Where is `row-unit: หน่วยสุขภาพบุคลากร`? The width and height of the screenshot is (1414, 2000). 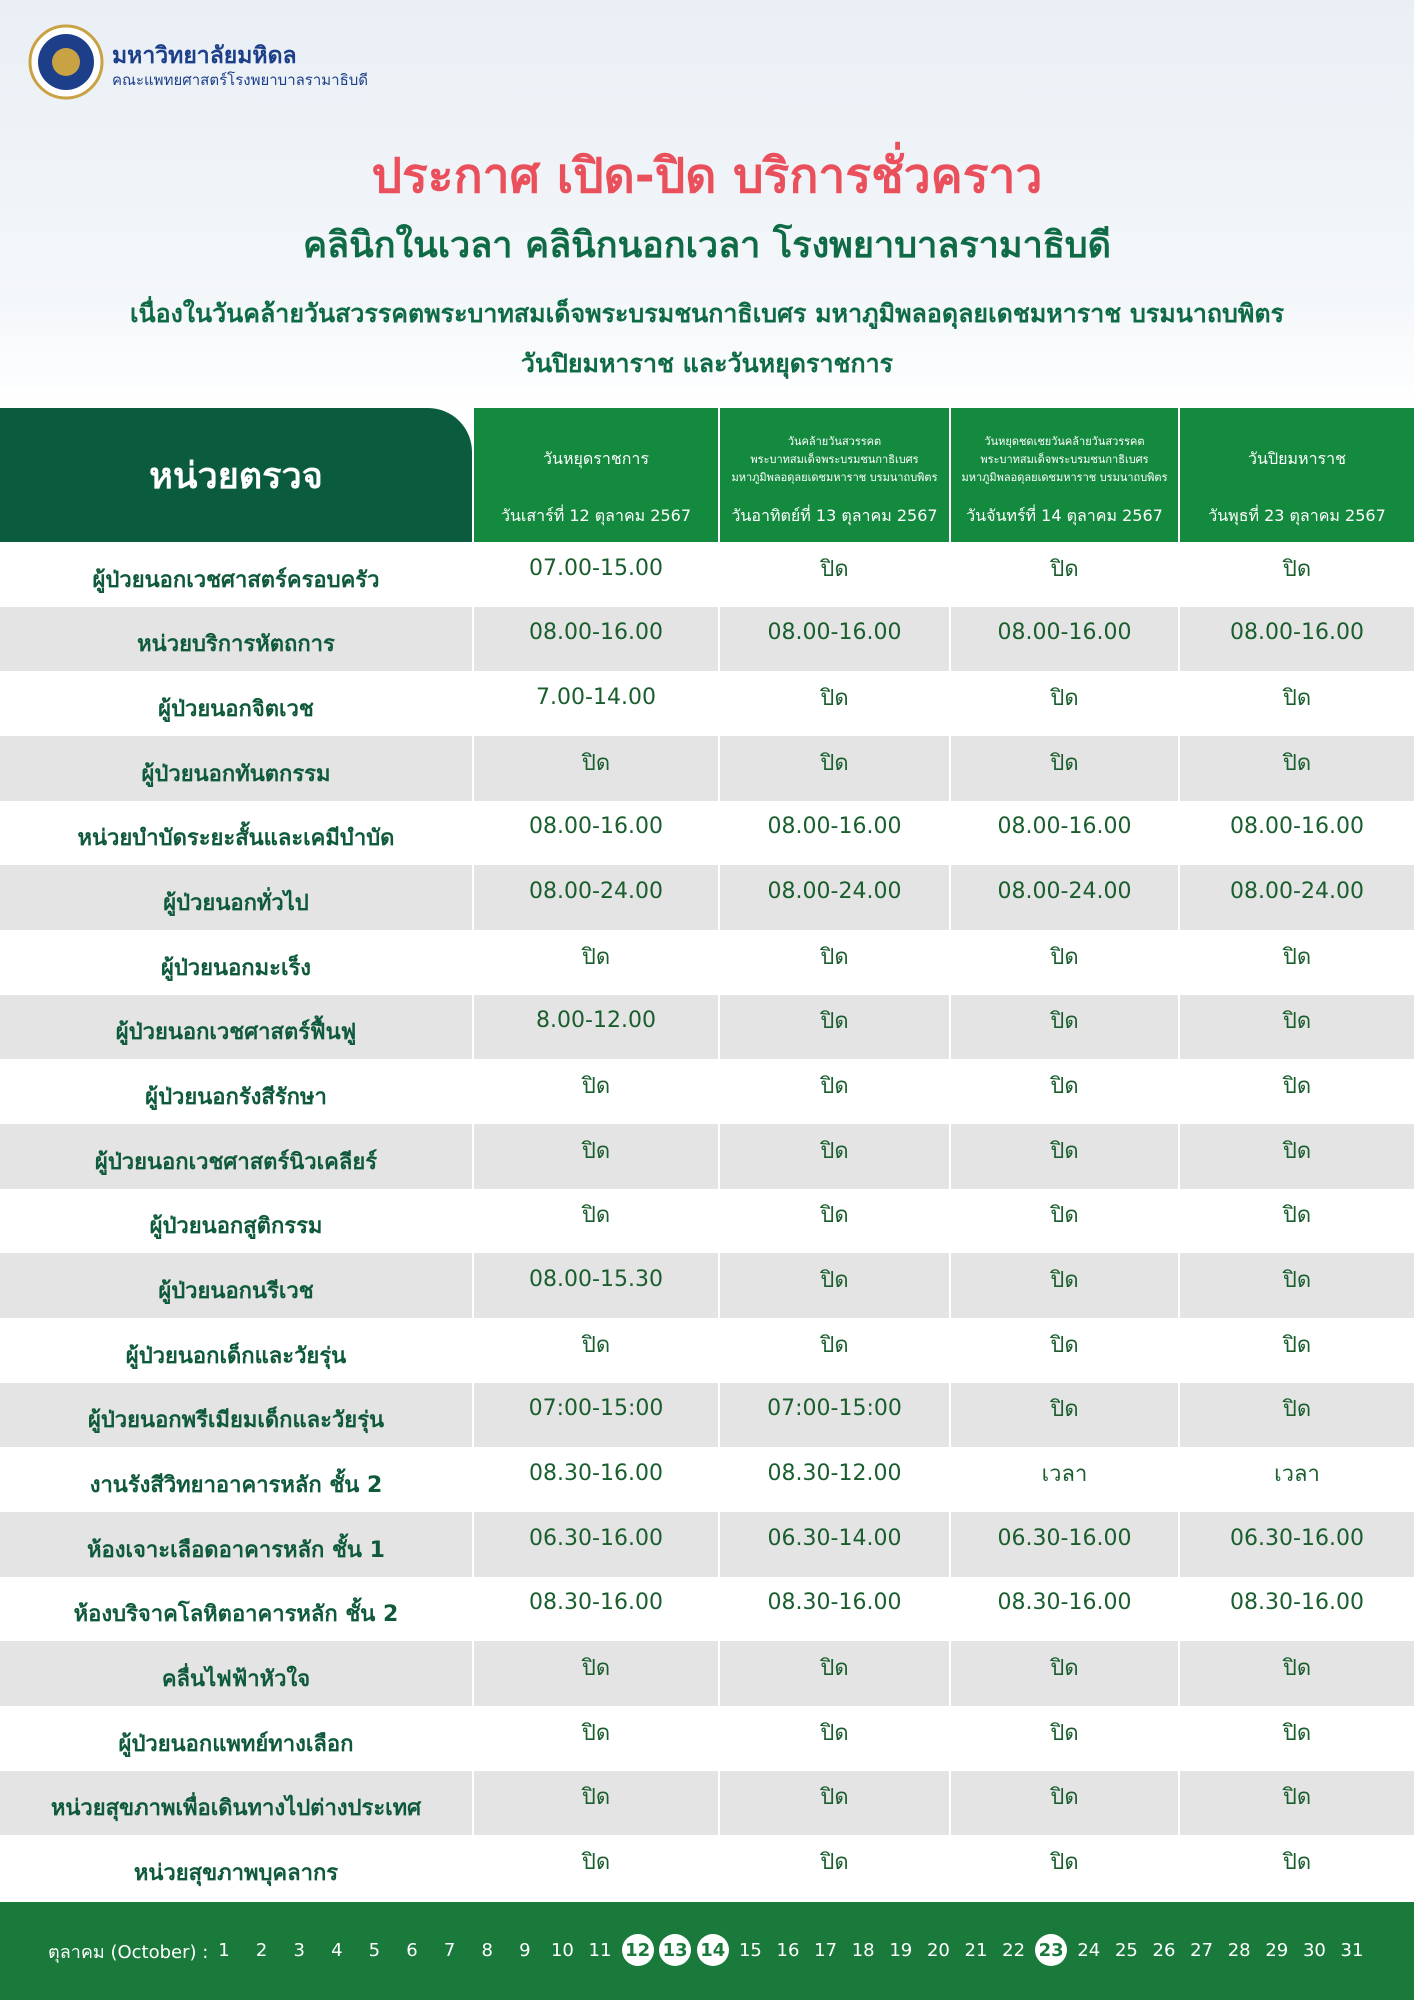
row-unit: หน่วยสุขภาพบุคลากร is located at coordinates (236, 1867).